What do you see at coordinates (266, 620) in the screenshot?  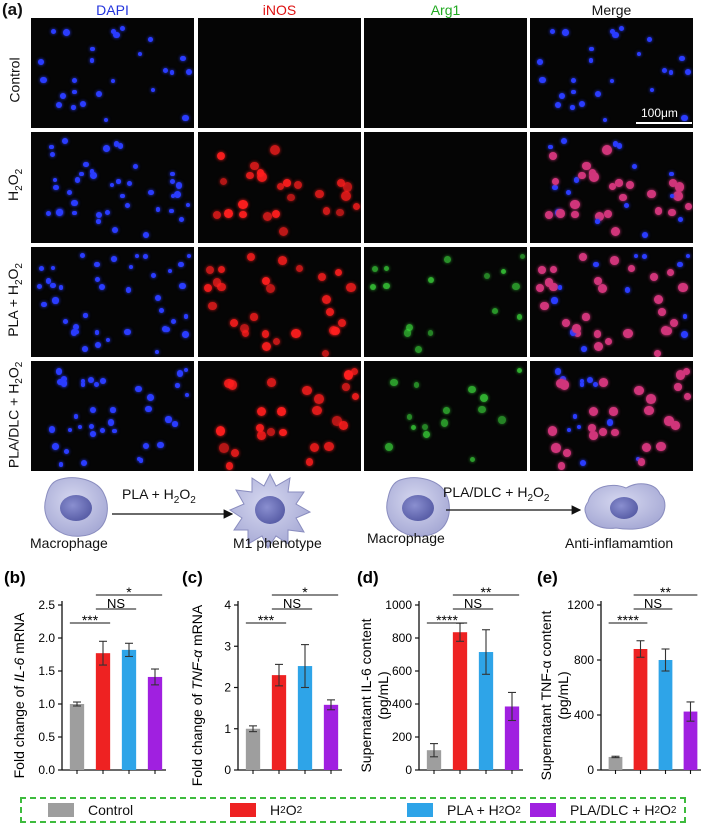 I see `significance-label: ***` at bounding box center [266, 620].